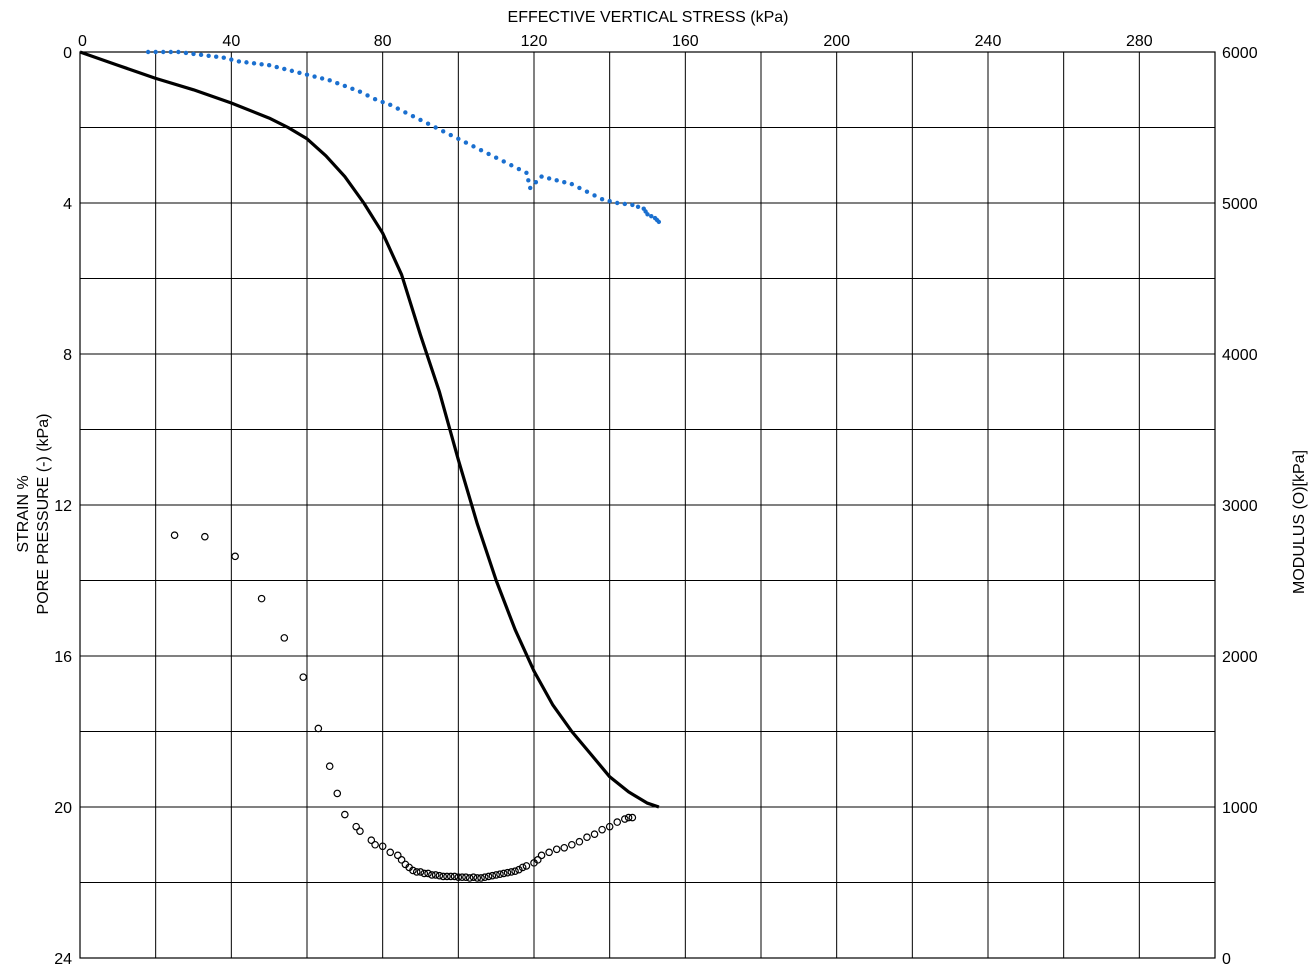  What do you see at coordinates (67, 204) in the screenshot?
I see `y-left-tick-label: 4` at bounding box center [67, 204].